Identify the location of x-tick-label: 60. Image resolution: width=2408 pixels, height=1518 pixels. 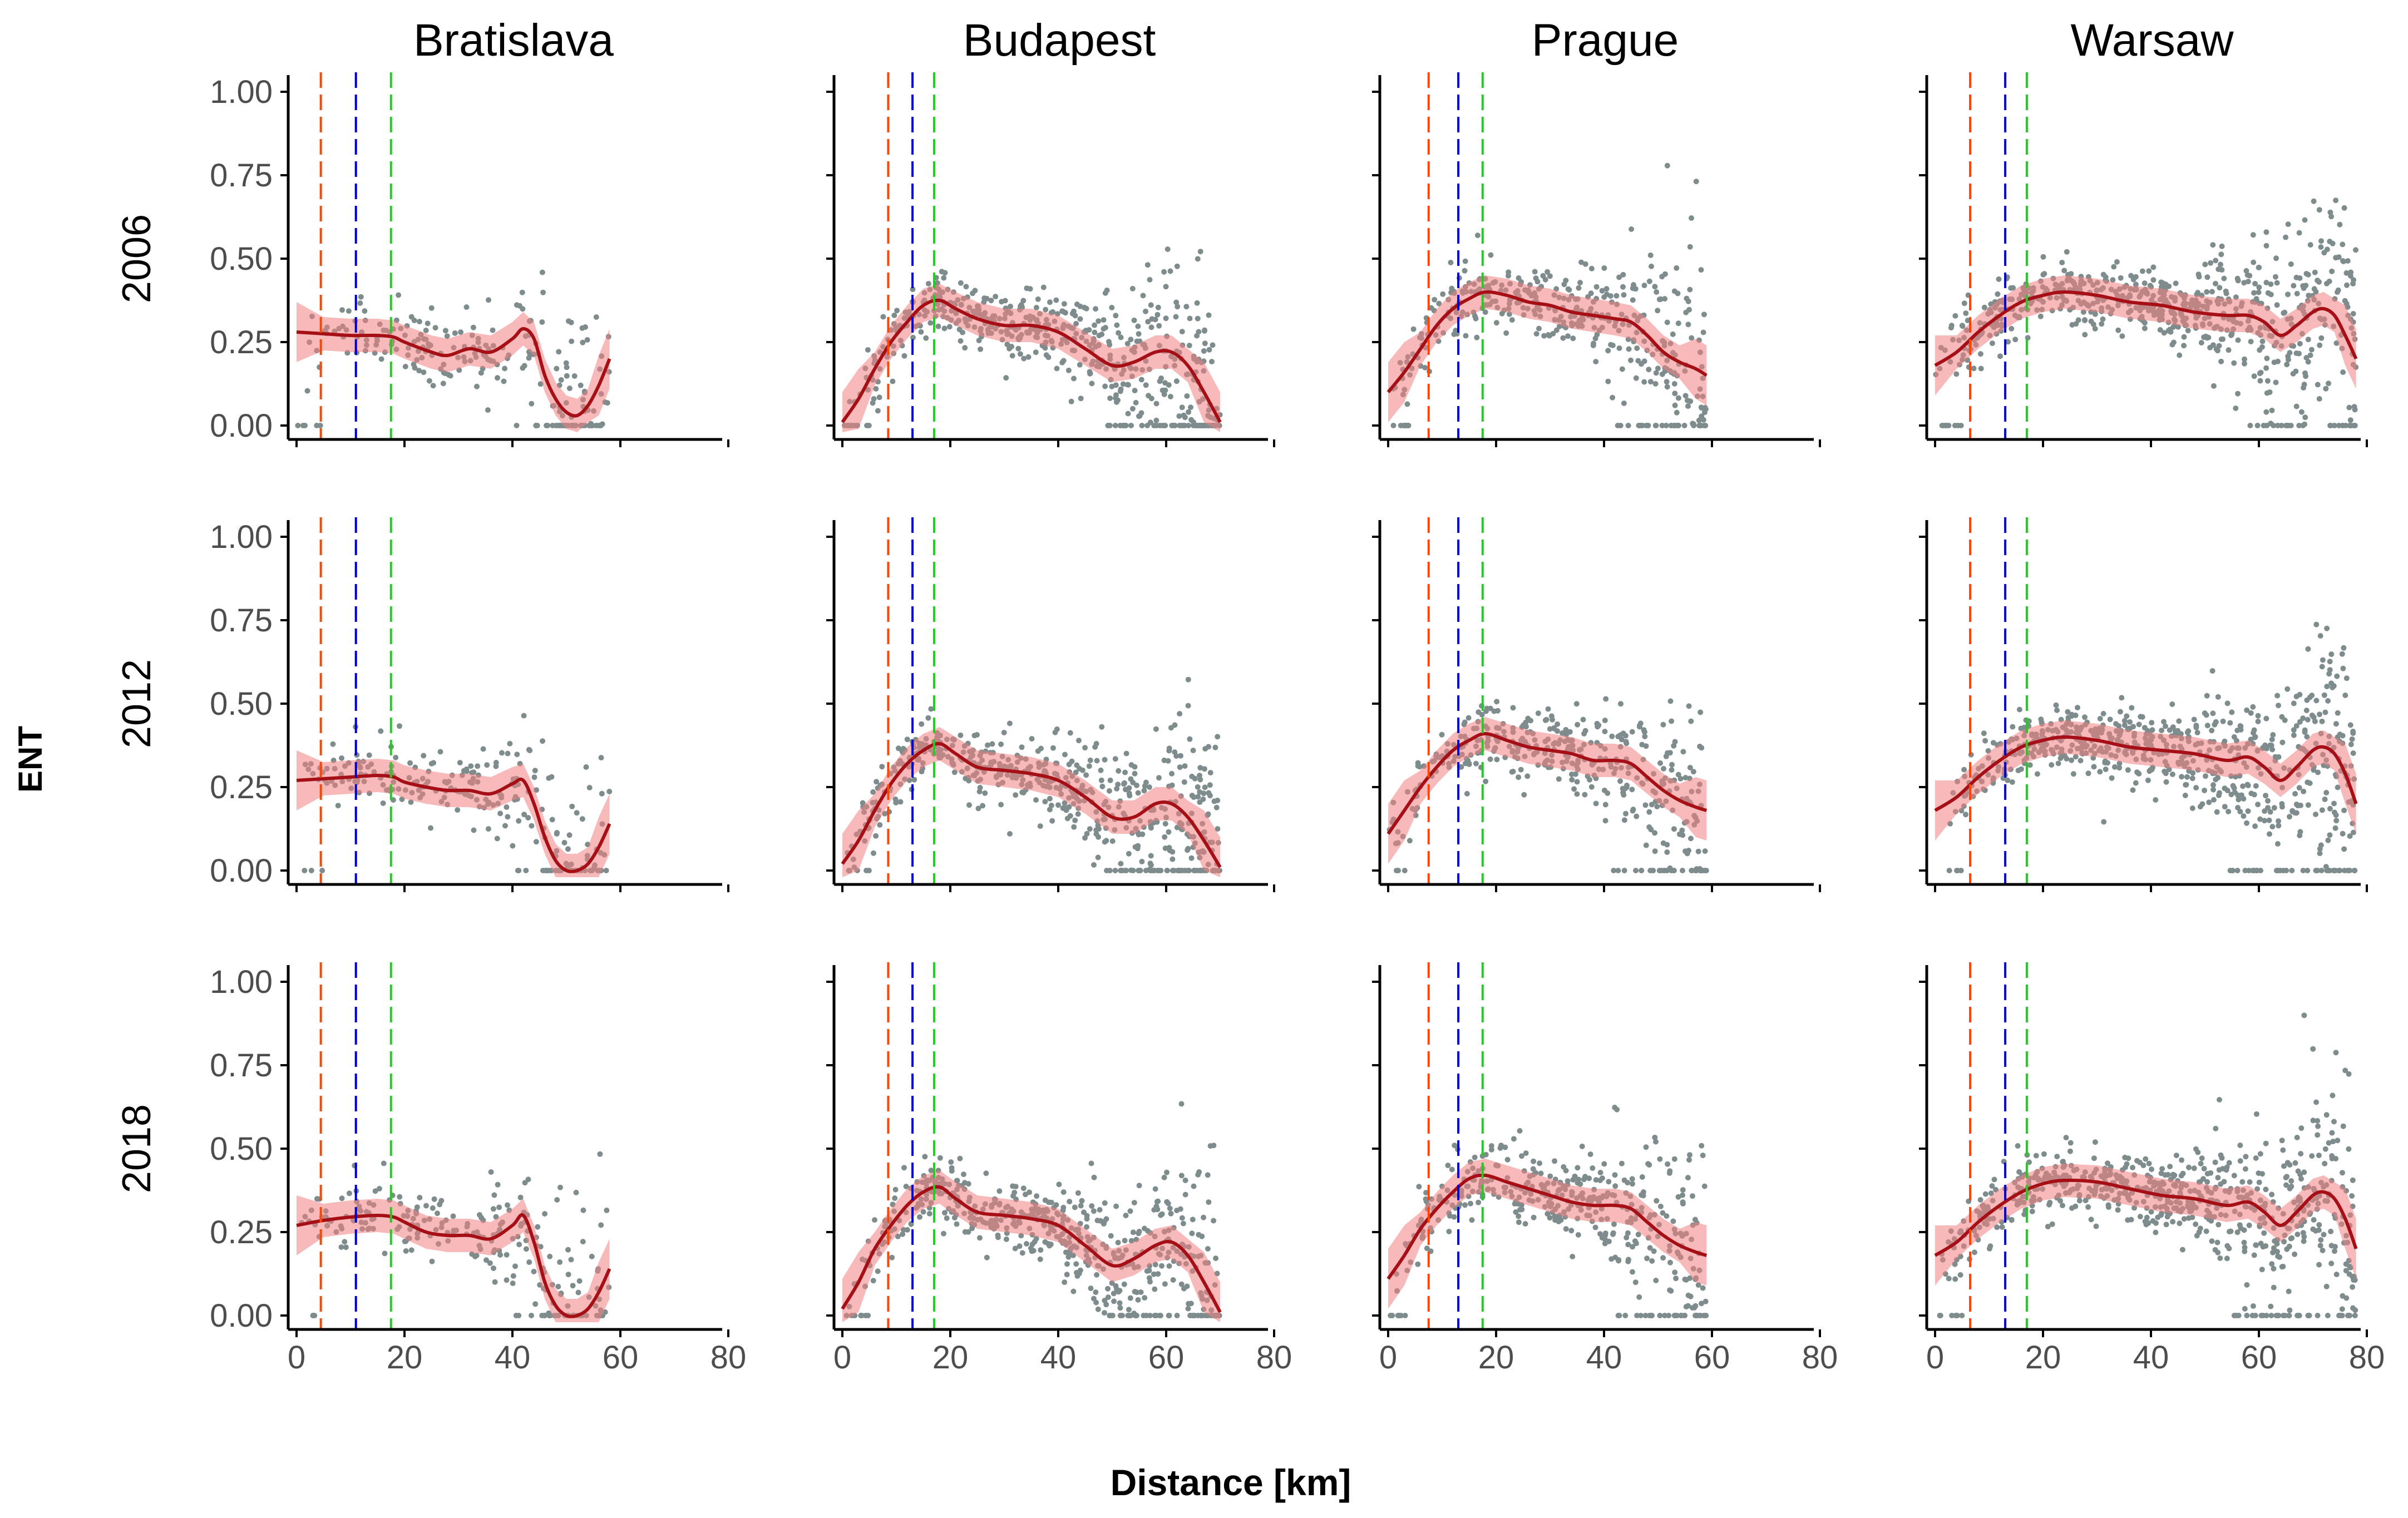
(1712, 1357).